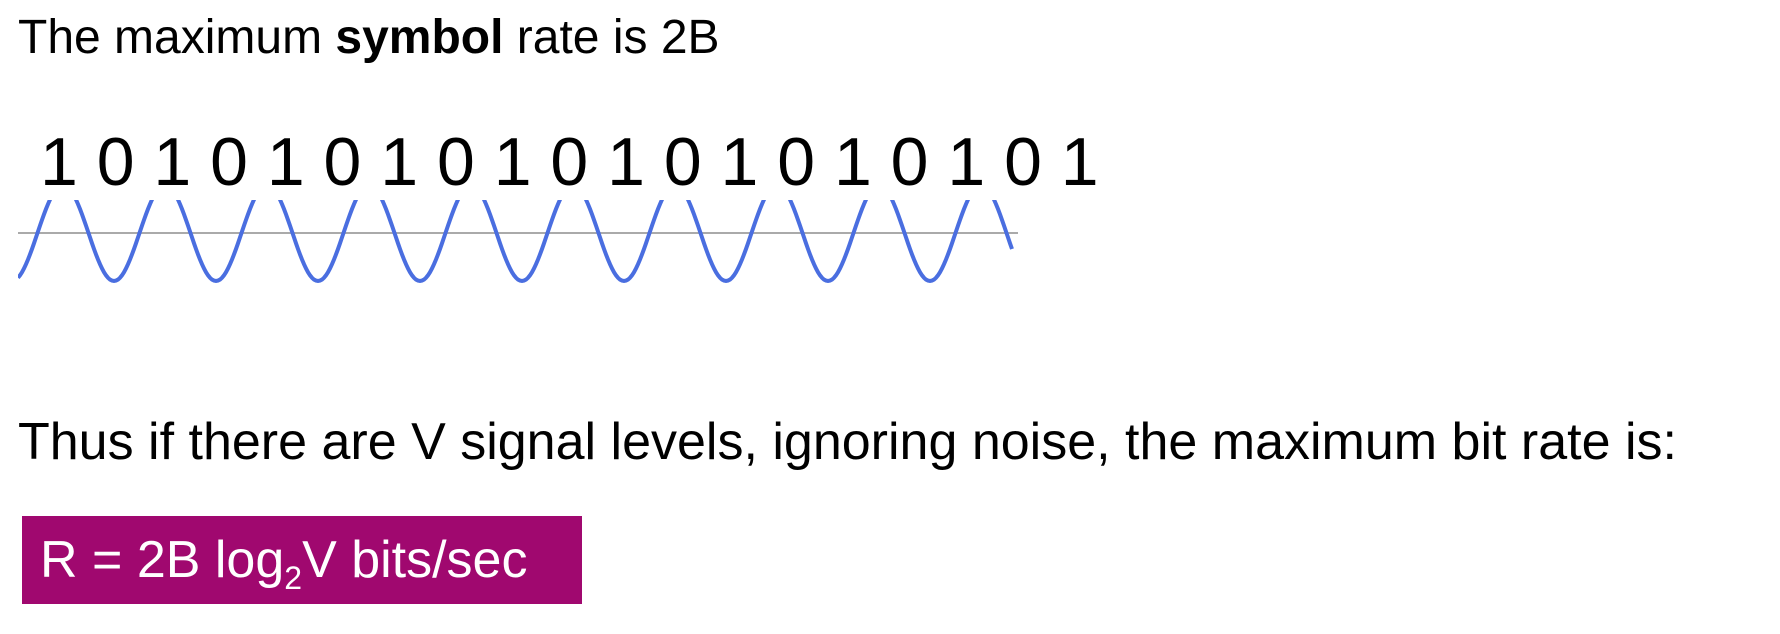 Image resolution: width=1780 pixels, height=634 pixels. Describe the element at coordinates (611, 37) in the screenshot. I see `heading-suffix: rate is 2B` at that location.